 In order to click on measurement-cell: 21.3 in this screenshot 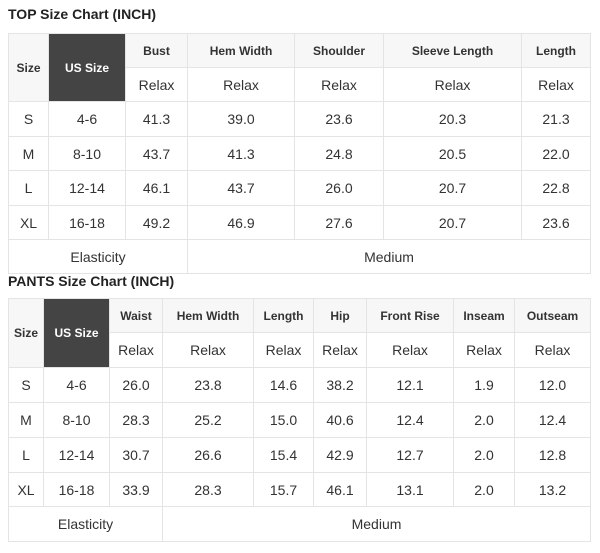, I will do `click(556, 119)`.